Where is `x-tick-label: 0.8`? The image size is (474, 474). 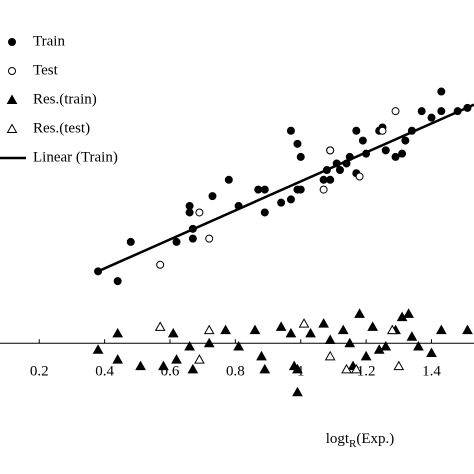
x-tick-label: 0.8 is located at coordinates (235, 372).